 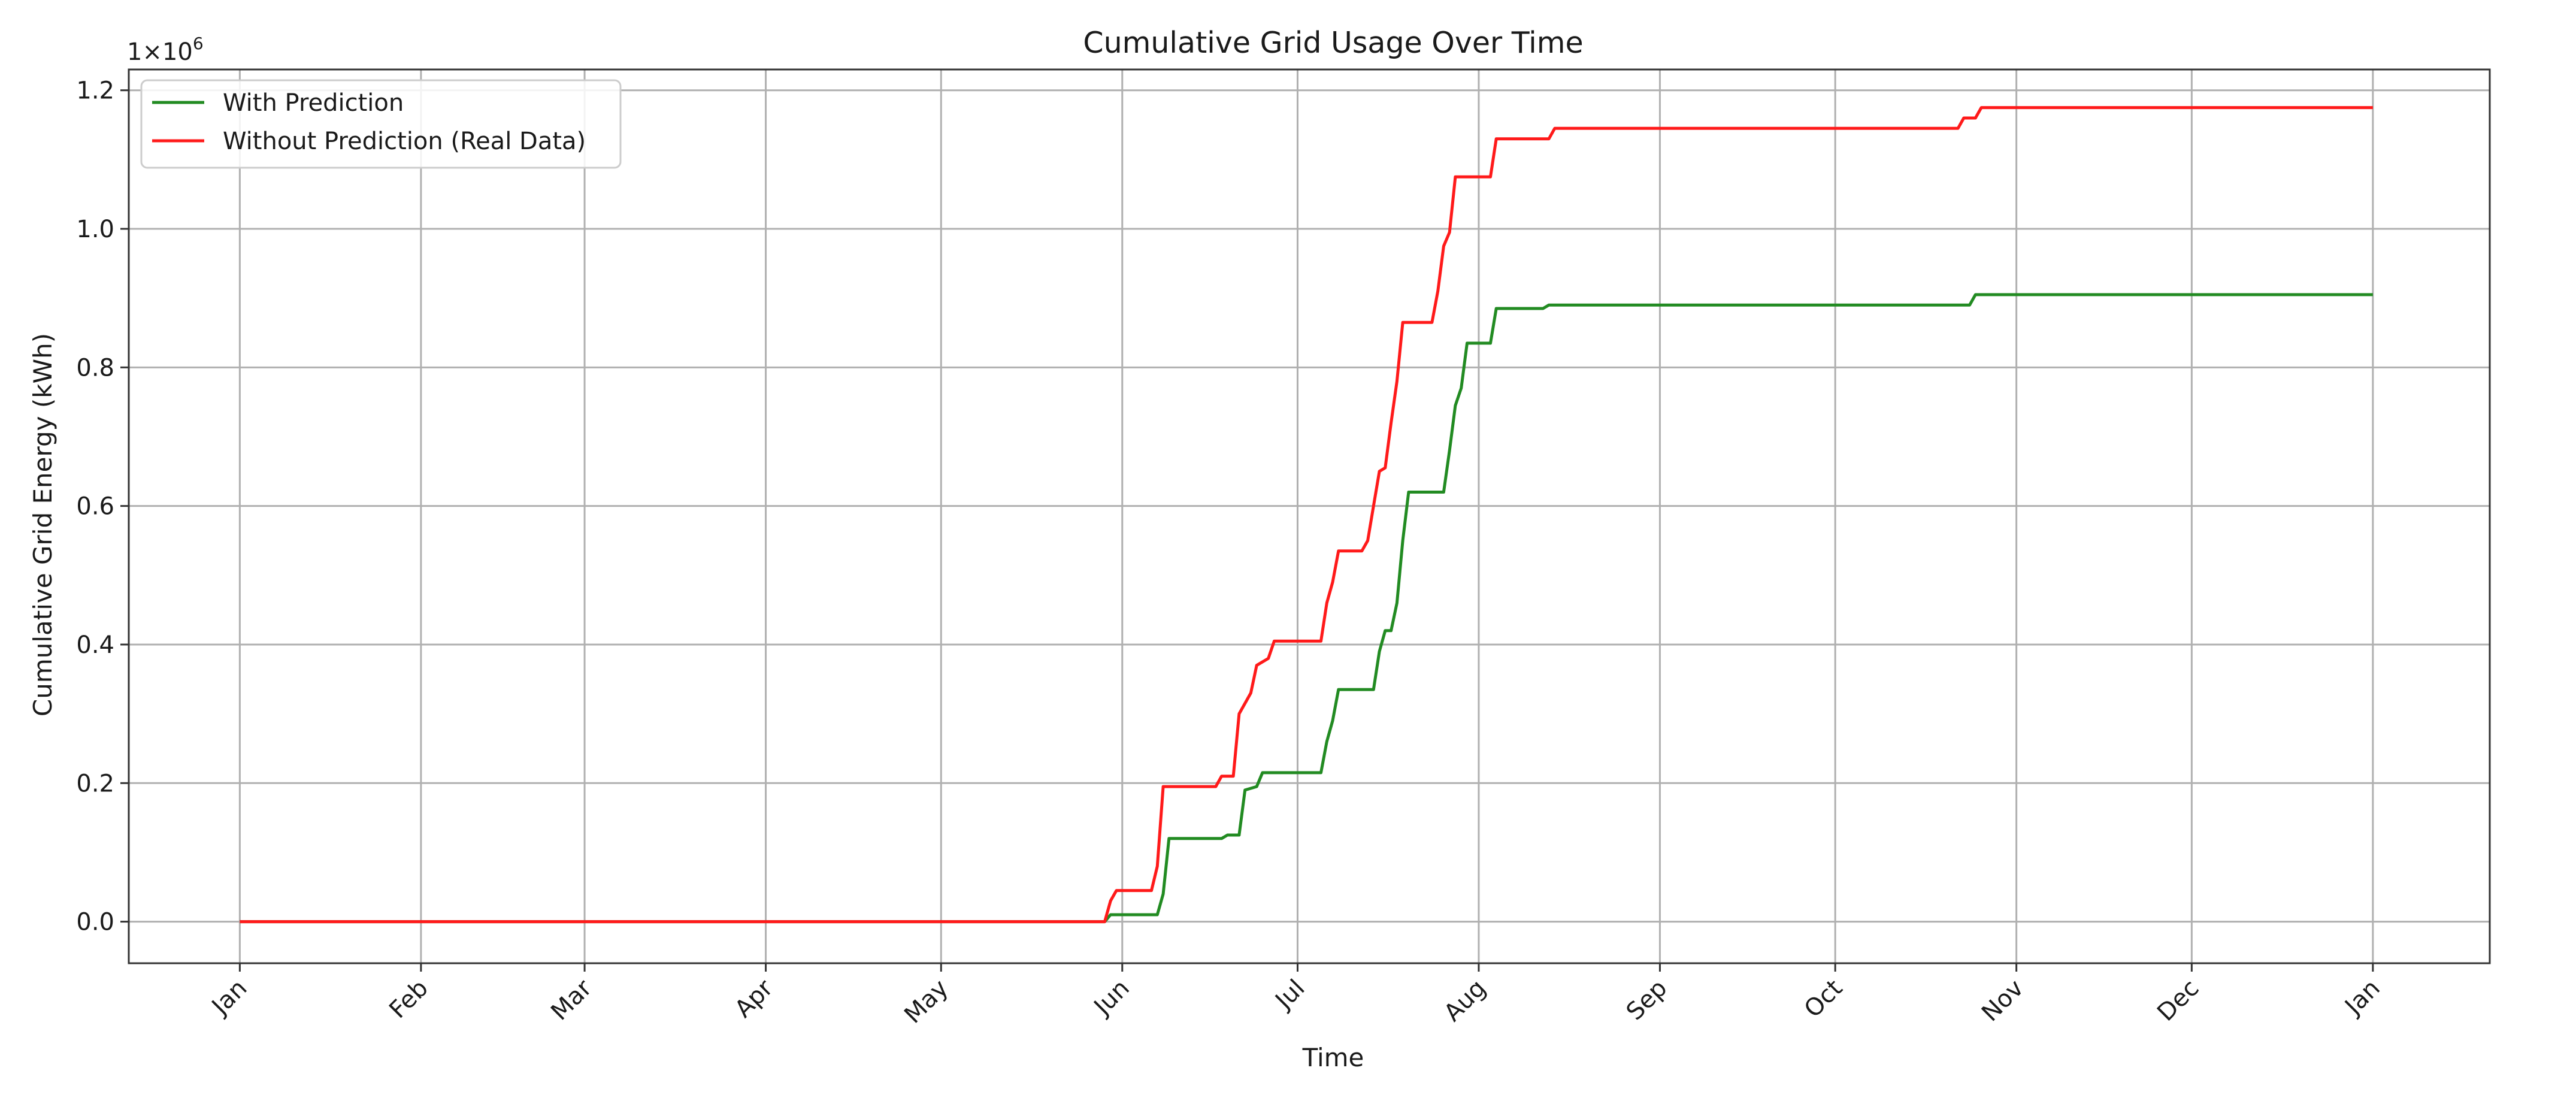 I want to click on legend-box, so click(x=381, y=124).